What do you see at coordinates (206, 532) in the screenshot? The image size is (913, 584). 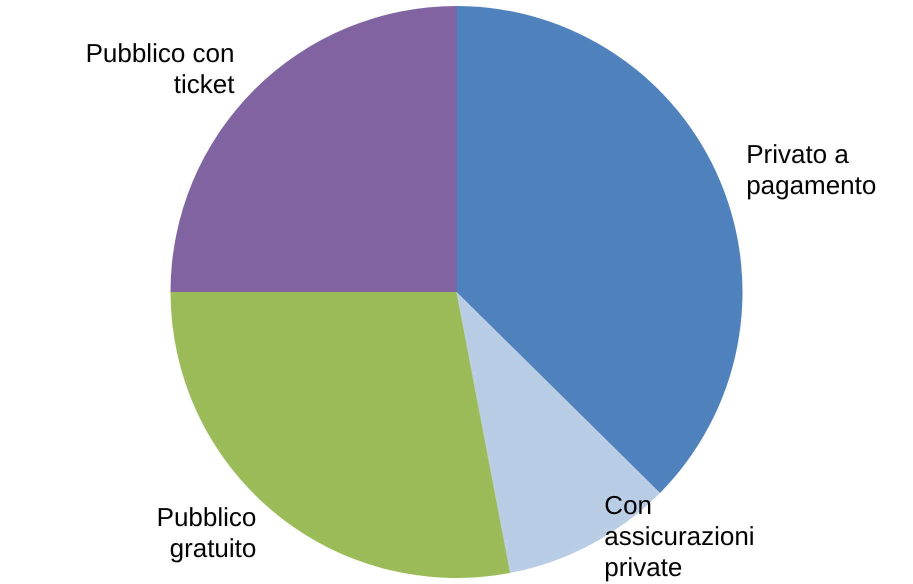 I see `slice-label: Pubblico gratuito` at bounding box center [206, 532].